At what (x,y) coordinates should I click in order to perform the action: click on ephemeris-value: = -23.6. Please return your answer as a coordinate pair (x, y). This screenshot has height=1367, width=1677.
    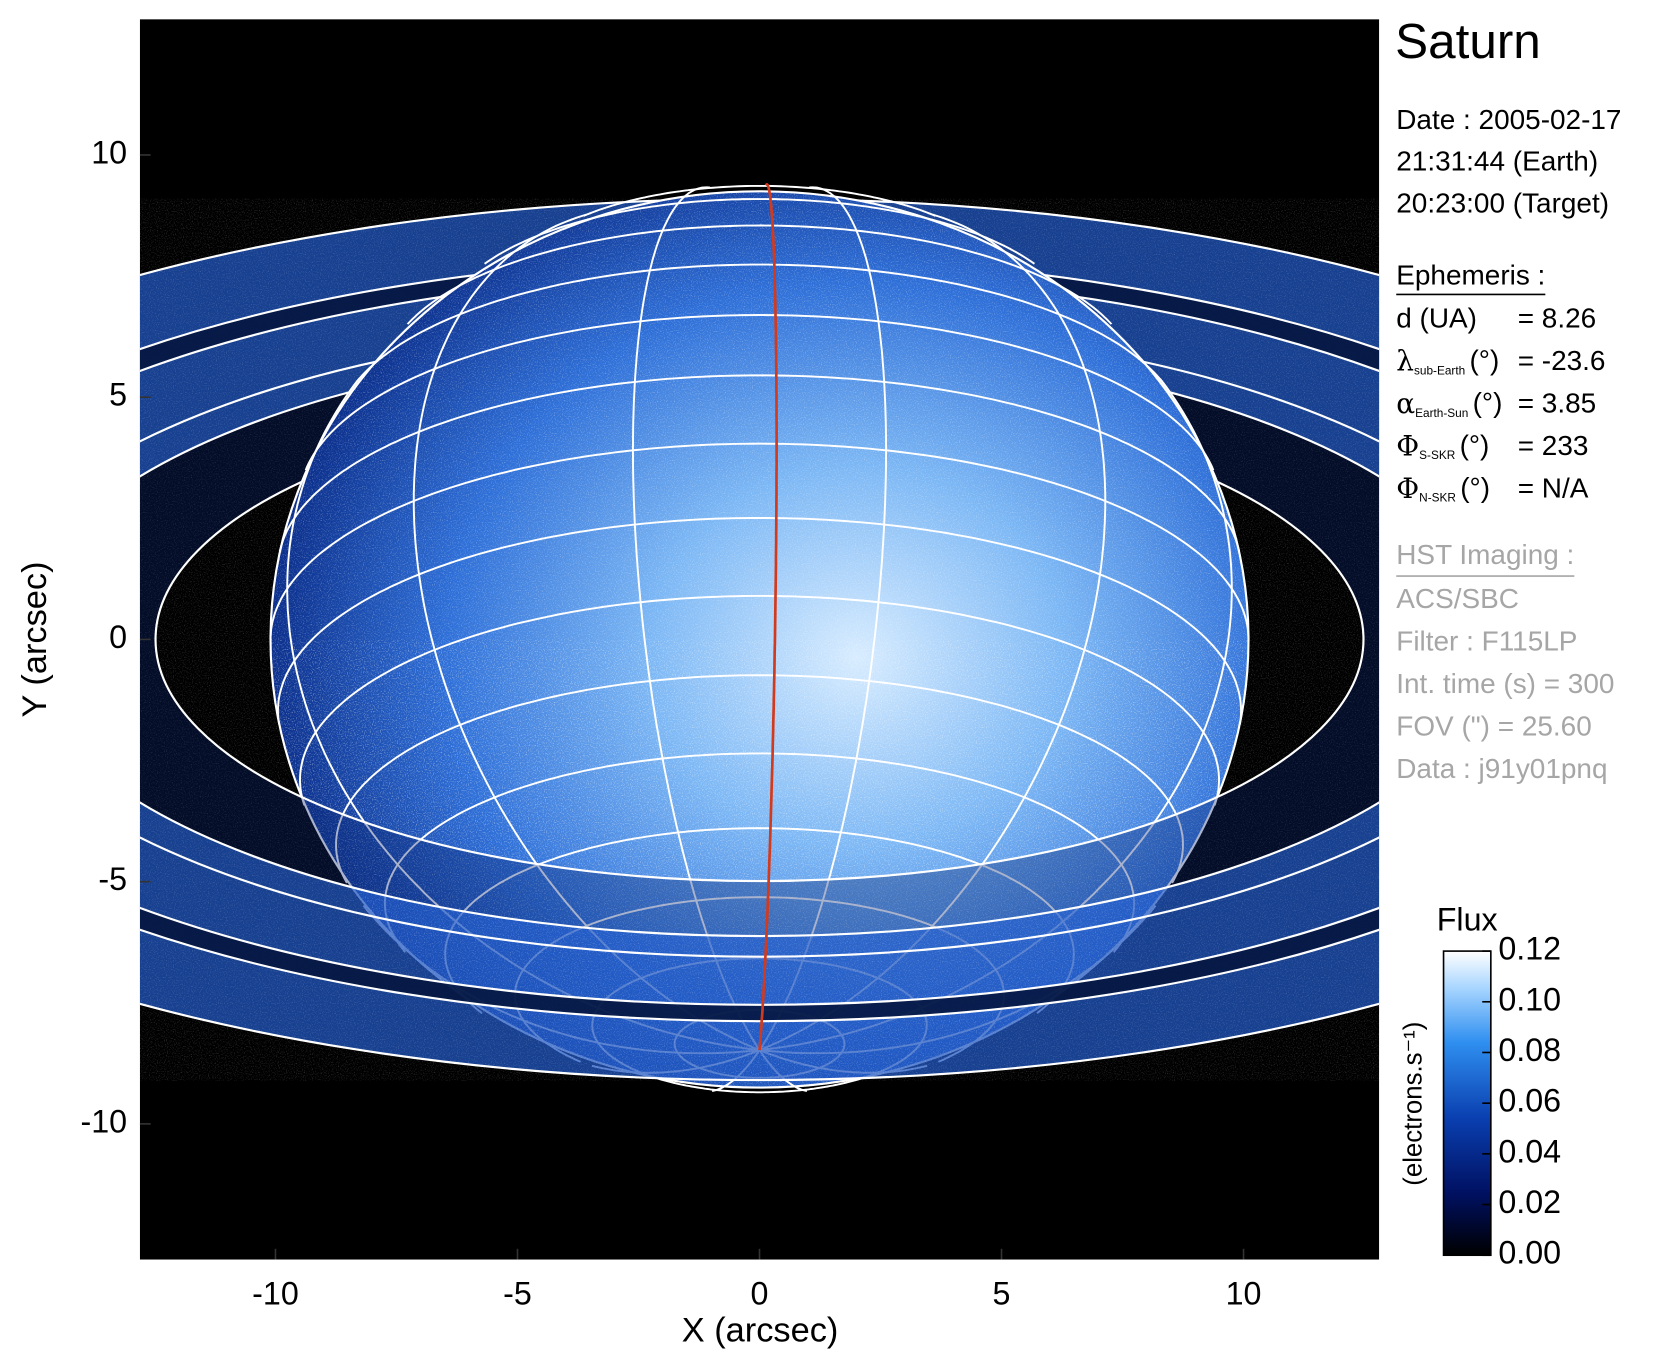
    Looking at the image, I should click on (1562, 360).